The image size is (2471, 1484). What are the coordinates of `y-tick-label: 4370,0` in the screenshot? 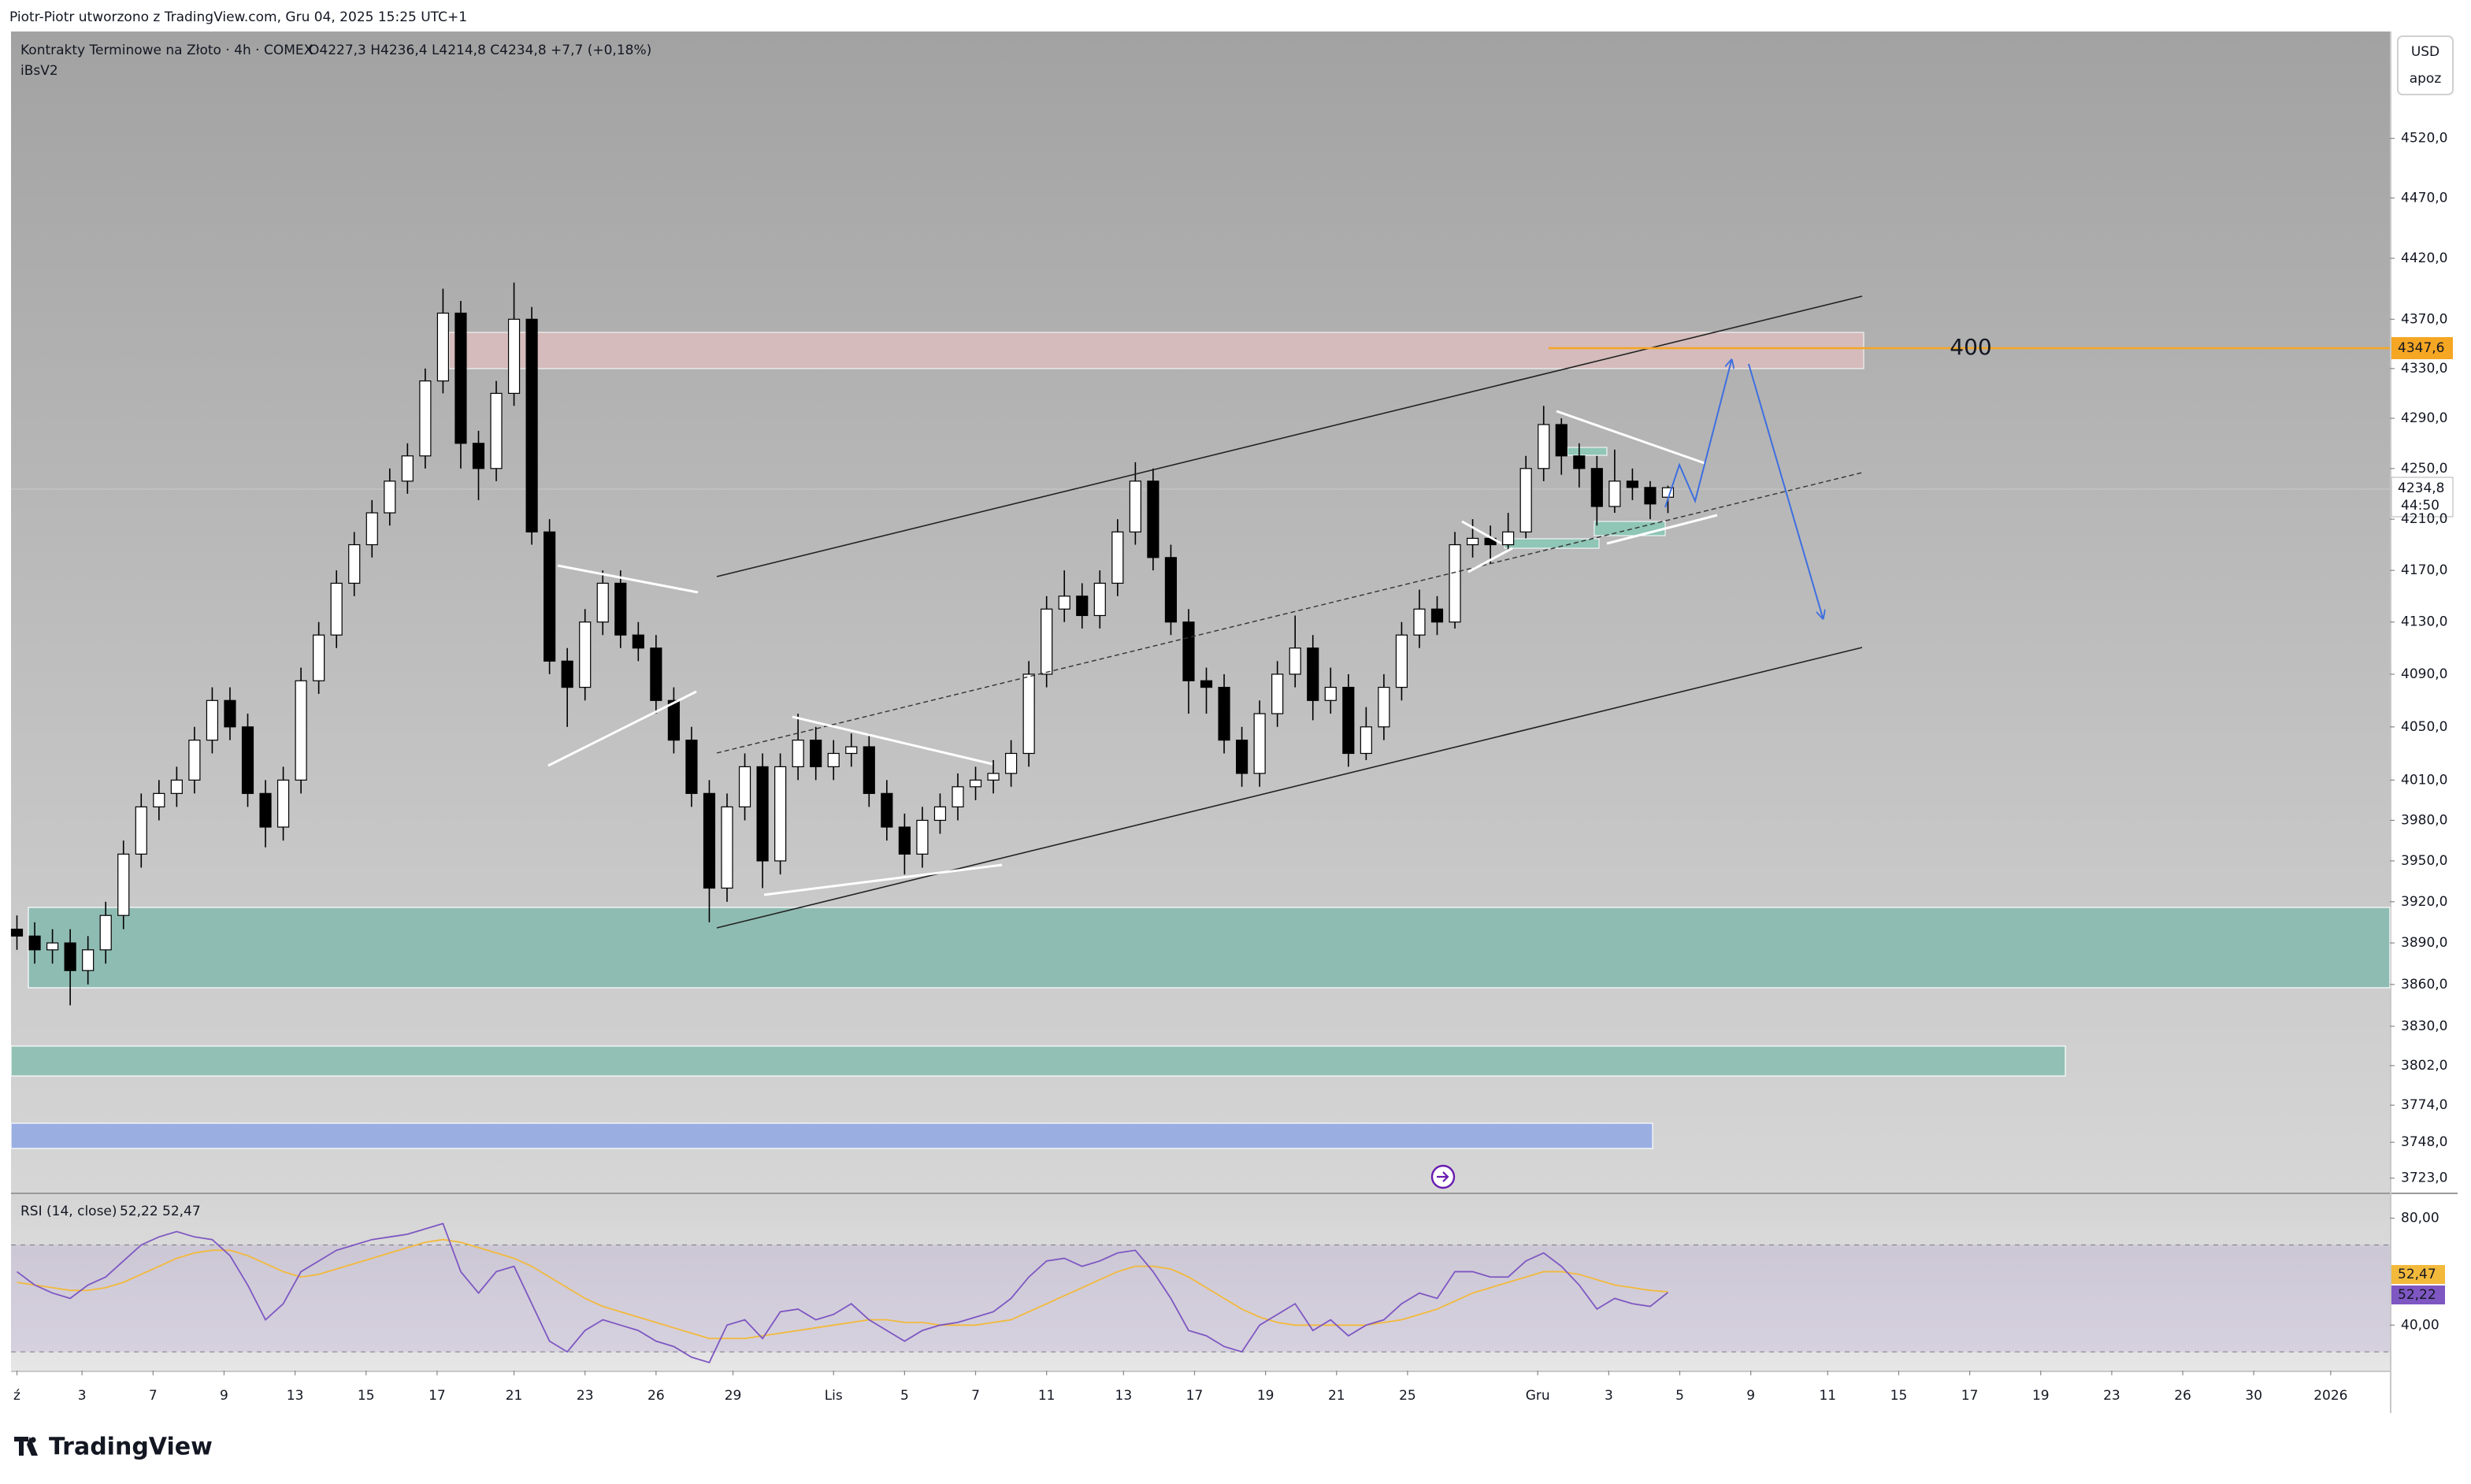 It's located at (2424, 319).